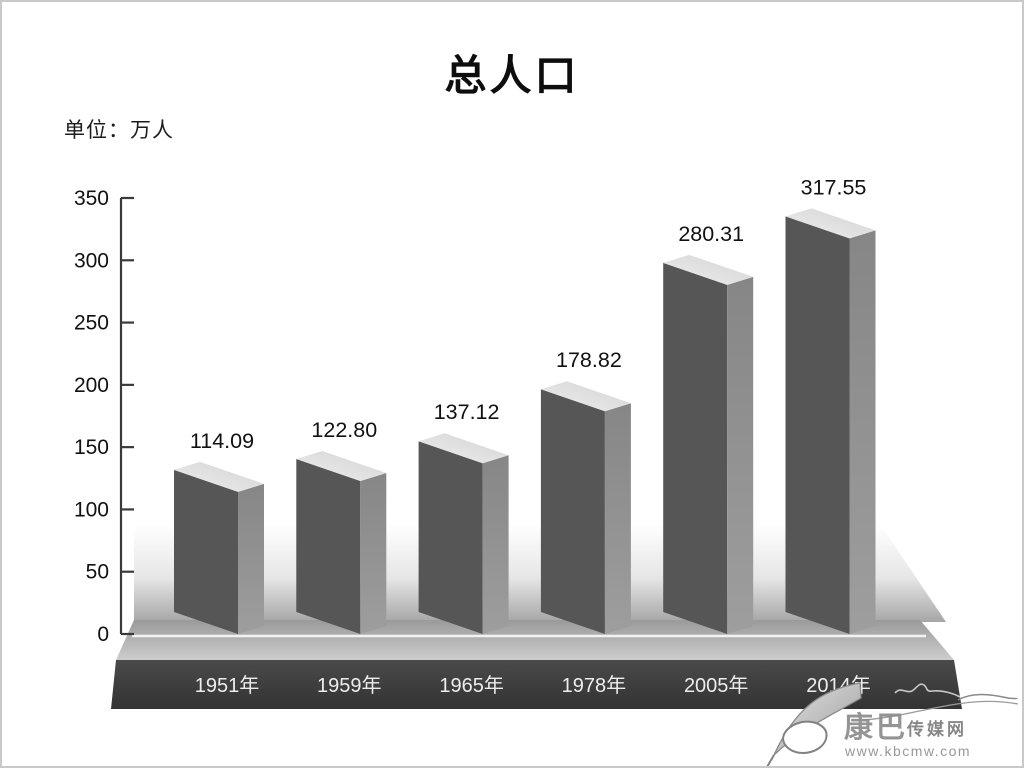 The image size is (1024, 768). I want to click on y-tick-label: 0, so click(103, 634).